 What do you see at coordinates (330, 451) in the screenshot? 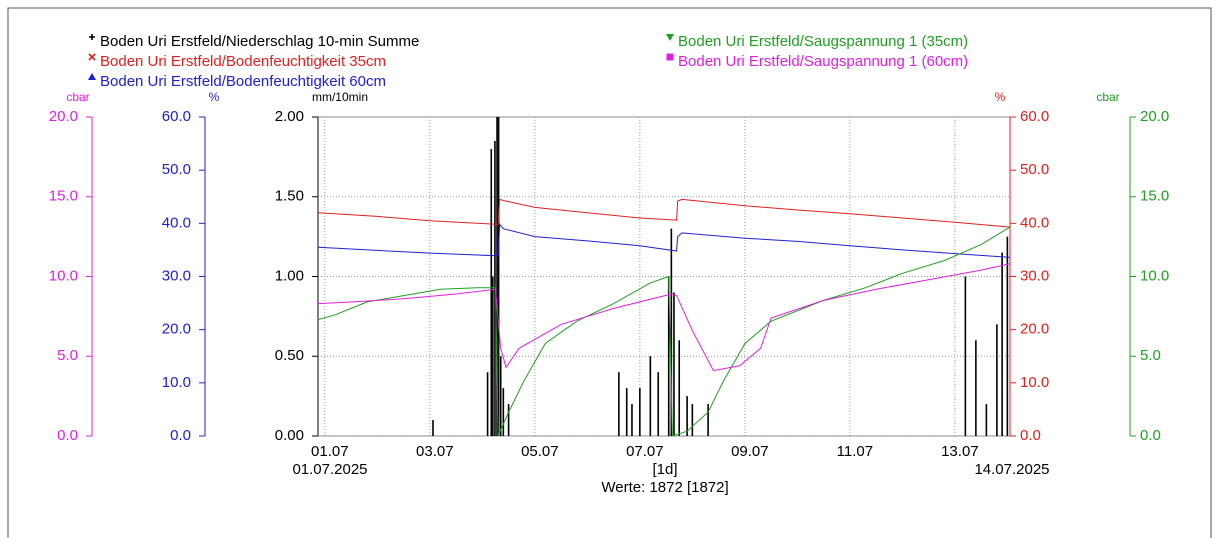
I see `x-tick-label: 01.07` at bounding box center [330, 451].